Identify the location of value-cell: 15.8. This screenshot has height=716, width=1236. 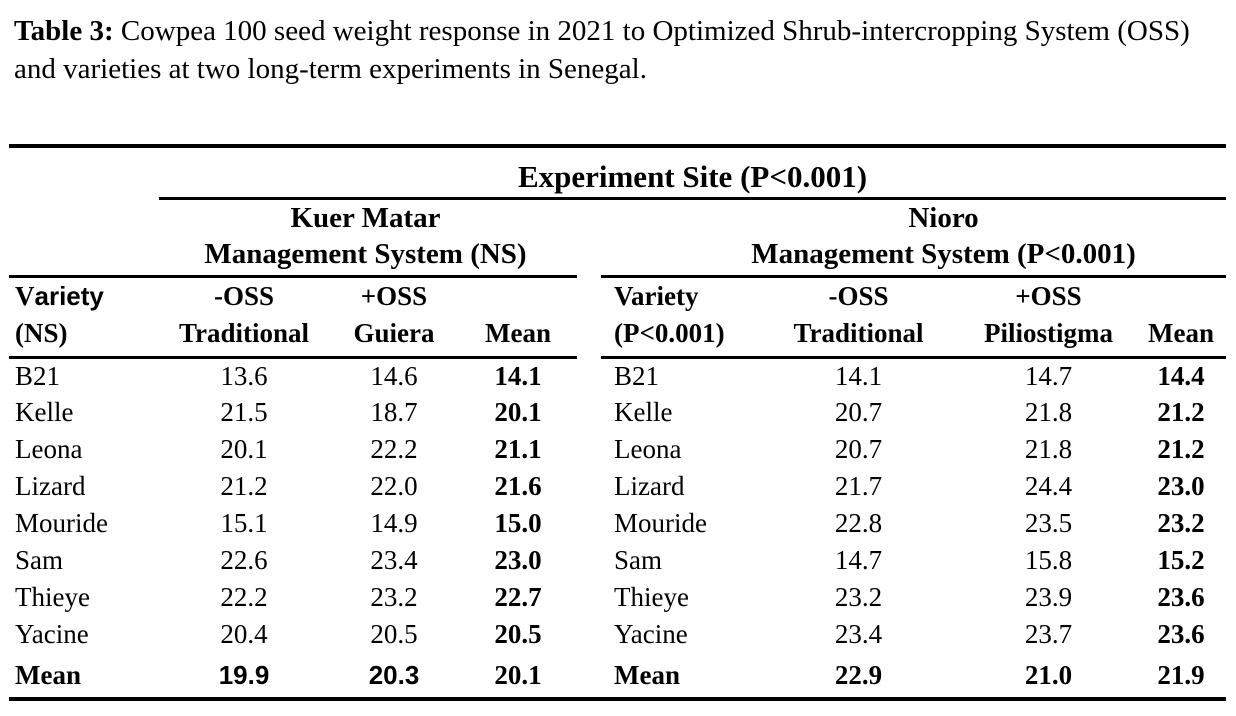
(1048, 560).